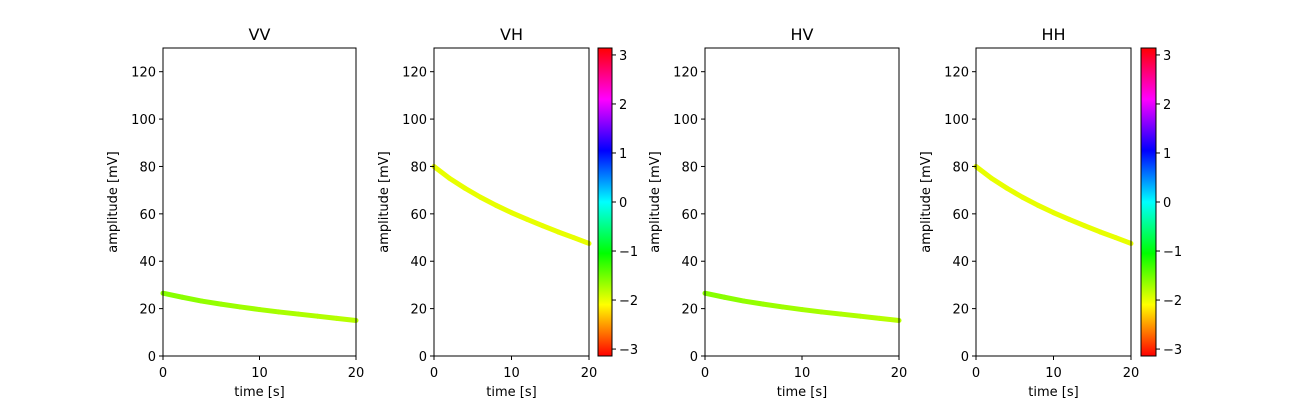 The image size is (1300, 400). I want to click on colorbar-tick-label: −2, so click(628, 301).